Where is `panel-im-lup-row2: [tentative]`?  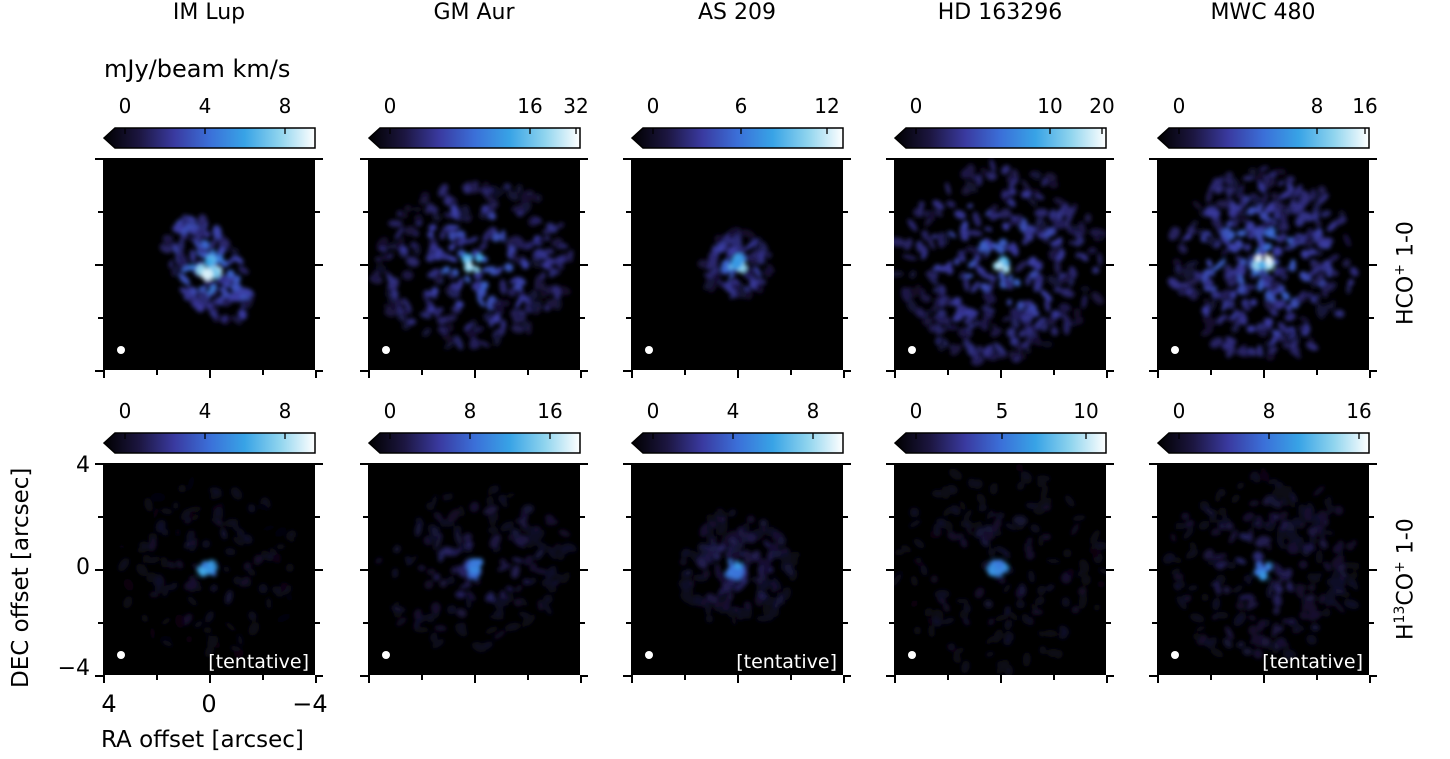 panel-im-lup-row2: [tentative] is located at coordinates (209, 569).